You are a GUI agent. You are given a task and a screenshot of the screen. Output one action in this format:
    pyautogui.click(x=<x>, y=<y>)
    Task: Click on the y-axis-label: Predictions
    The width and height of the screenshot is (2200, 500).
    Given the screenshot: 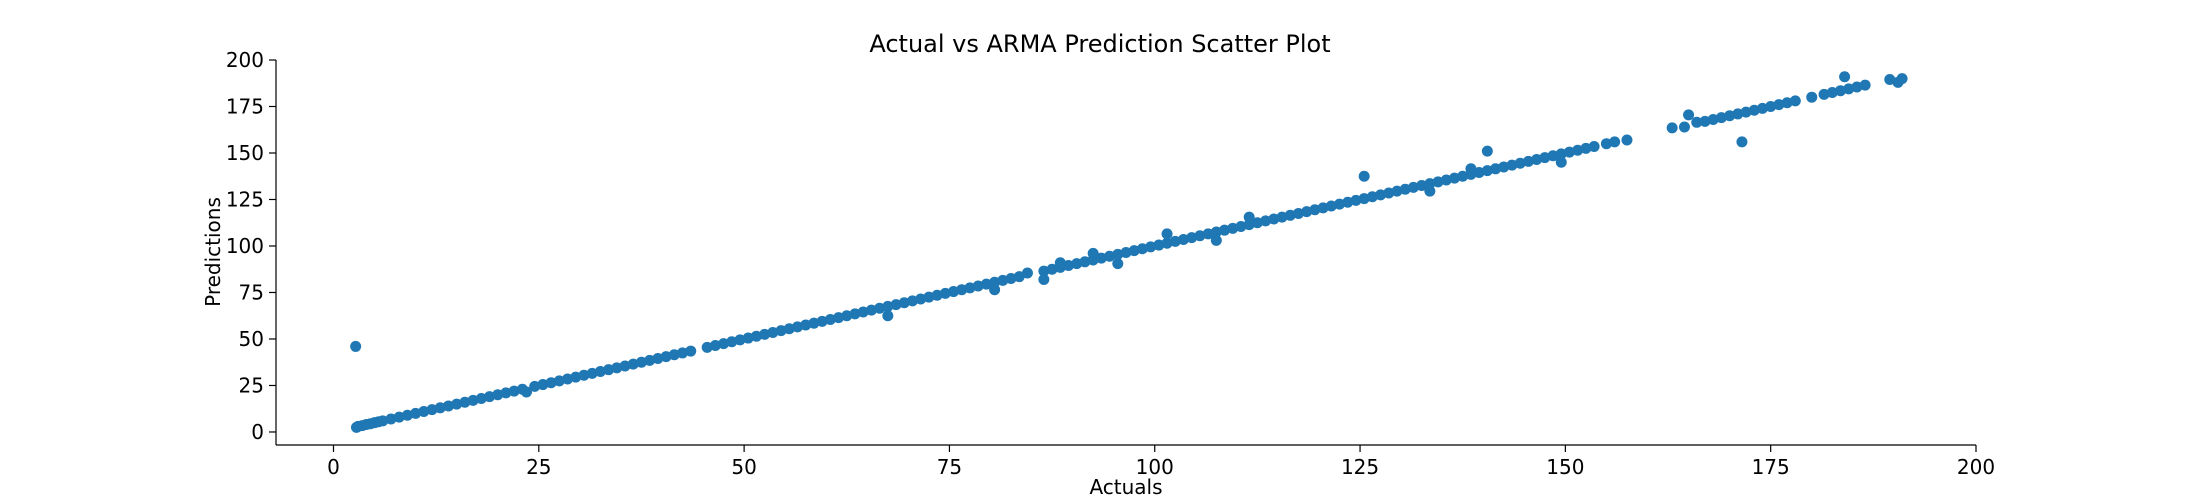 What is the action you would take?
    pyautogui.click(x=213, y=252)
    